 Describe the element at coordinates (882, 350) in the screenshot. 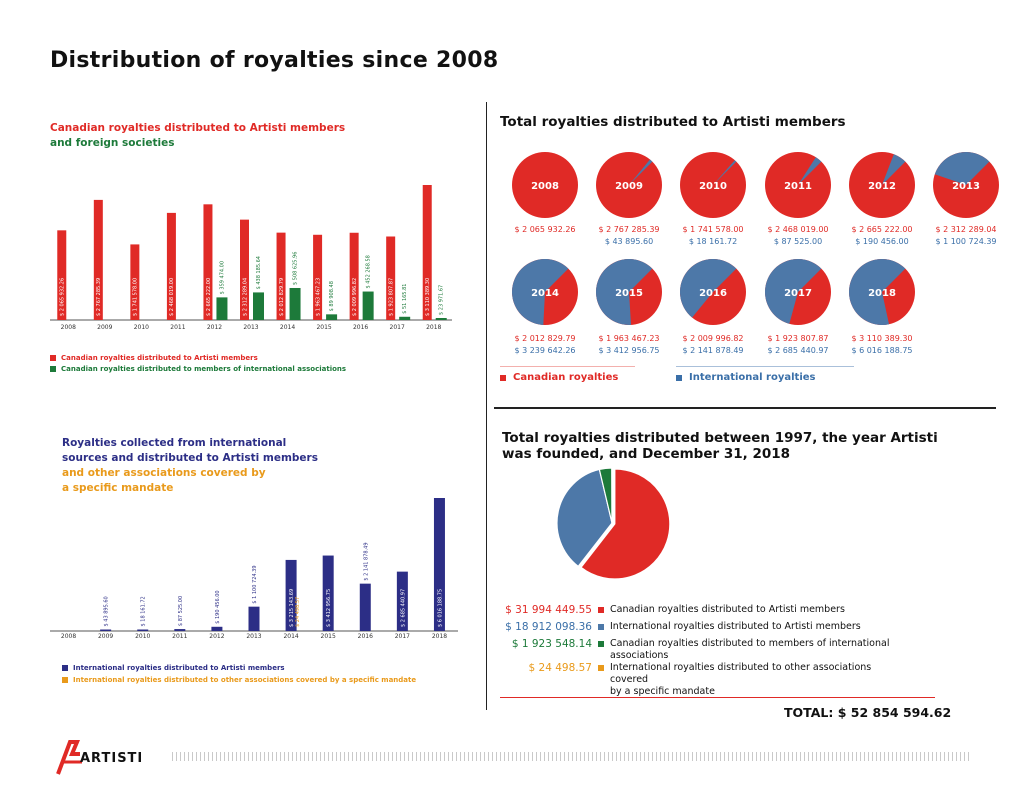

I see `pie-international-amount: $ 6 016 188.75` at that location.